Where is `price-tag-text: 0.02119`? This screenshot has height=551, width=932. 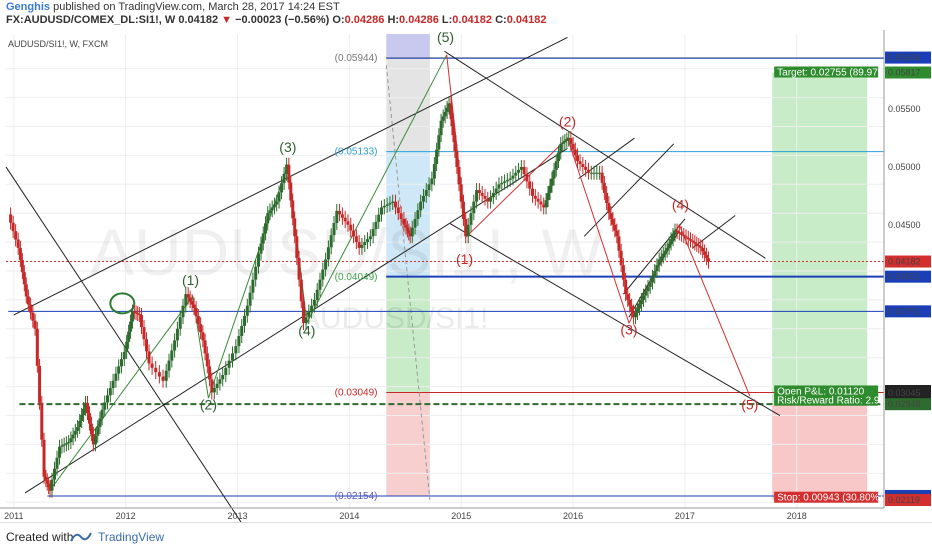 price-tag-text: 0.02119 is located at coordinates (904, 500).